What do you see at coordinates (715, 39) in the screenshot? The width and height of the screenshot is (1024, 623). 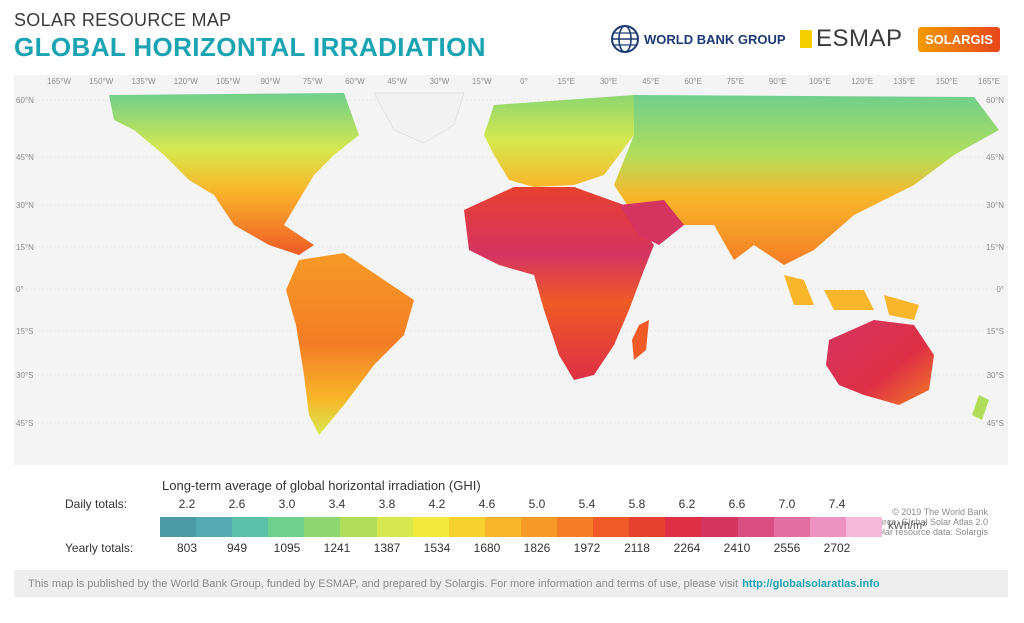 I see `world-bank-label: WORLD BANK GROUP` at bounding box center [715, 39].